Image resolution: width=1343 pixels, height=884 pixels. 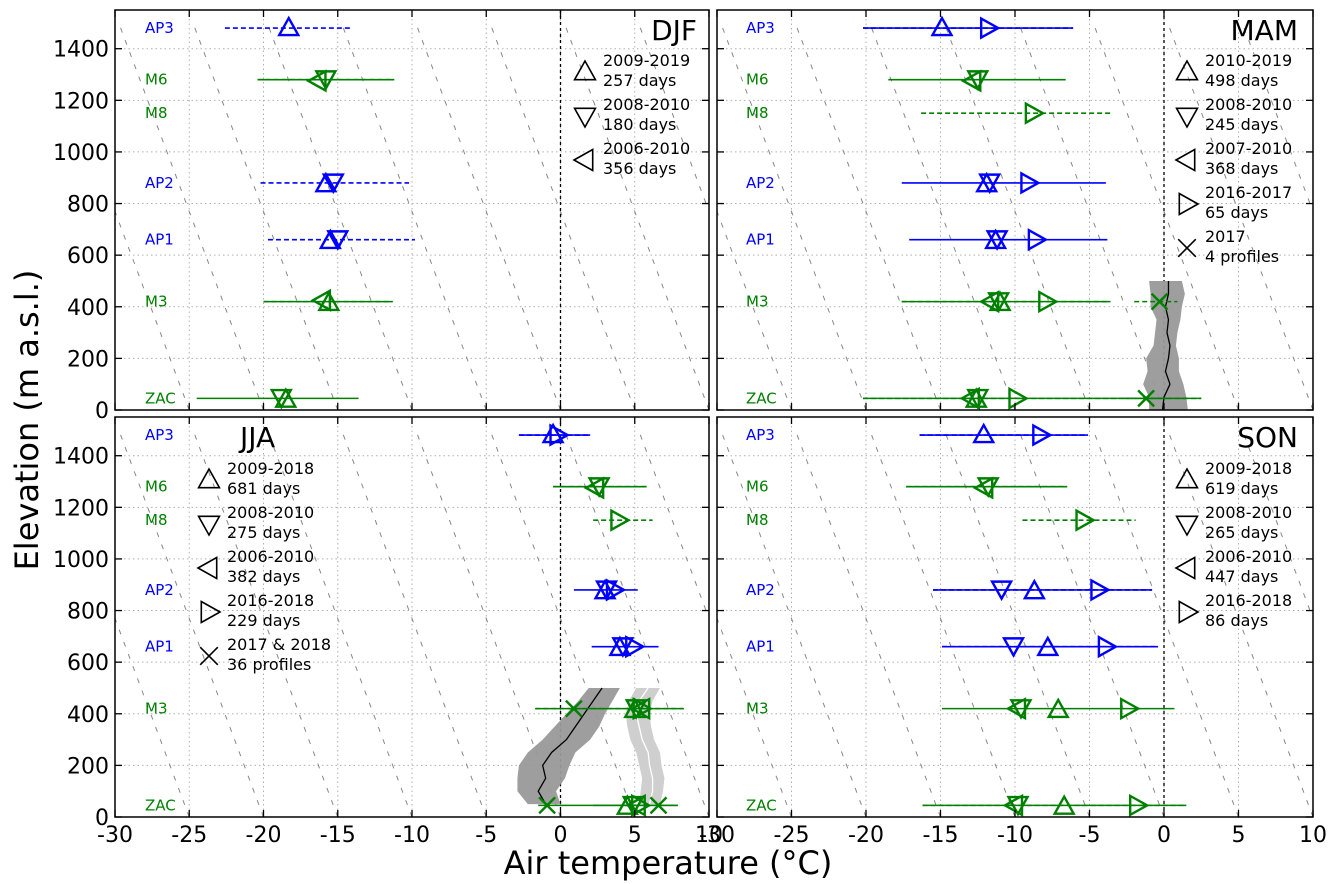 What do you see at coordinates (1267, 437) in the screenshot?
I see `season-title: SON` at bounding box center [1267, 437].